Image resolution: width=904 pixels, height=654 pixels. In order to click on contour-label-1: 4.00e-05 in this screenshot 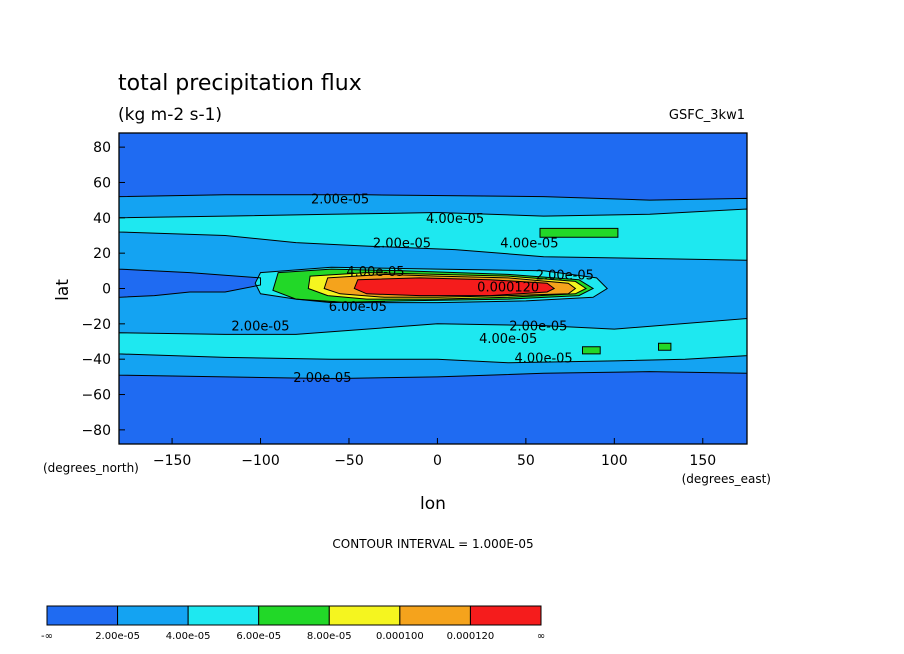, I will do `click(455, 219)`.